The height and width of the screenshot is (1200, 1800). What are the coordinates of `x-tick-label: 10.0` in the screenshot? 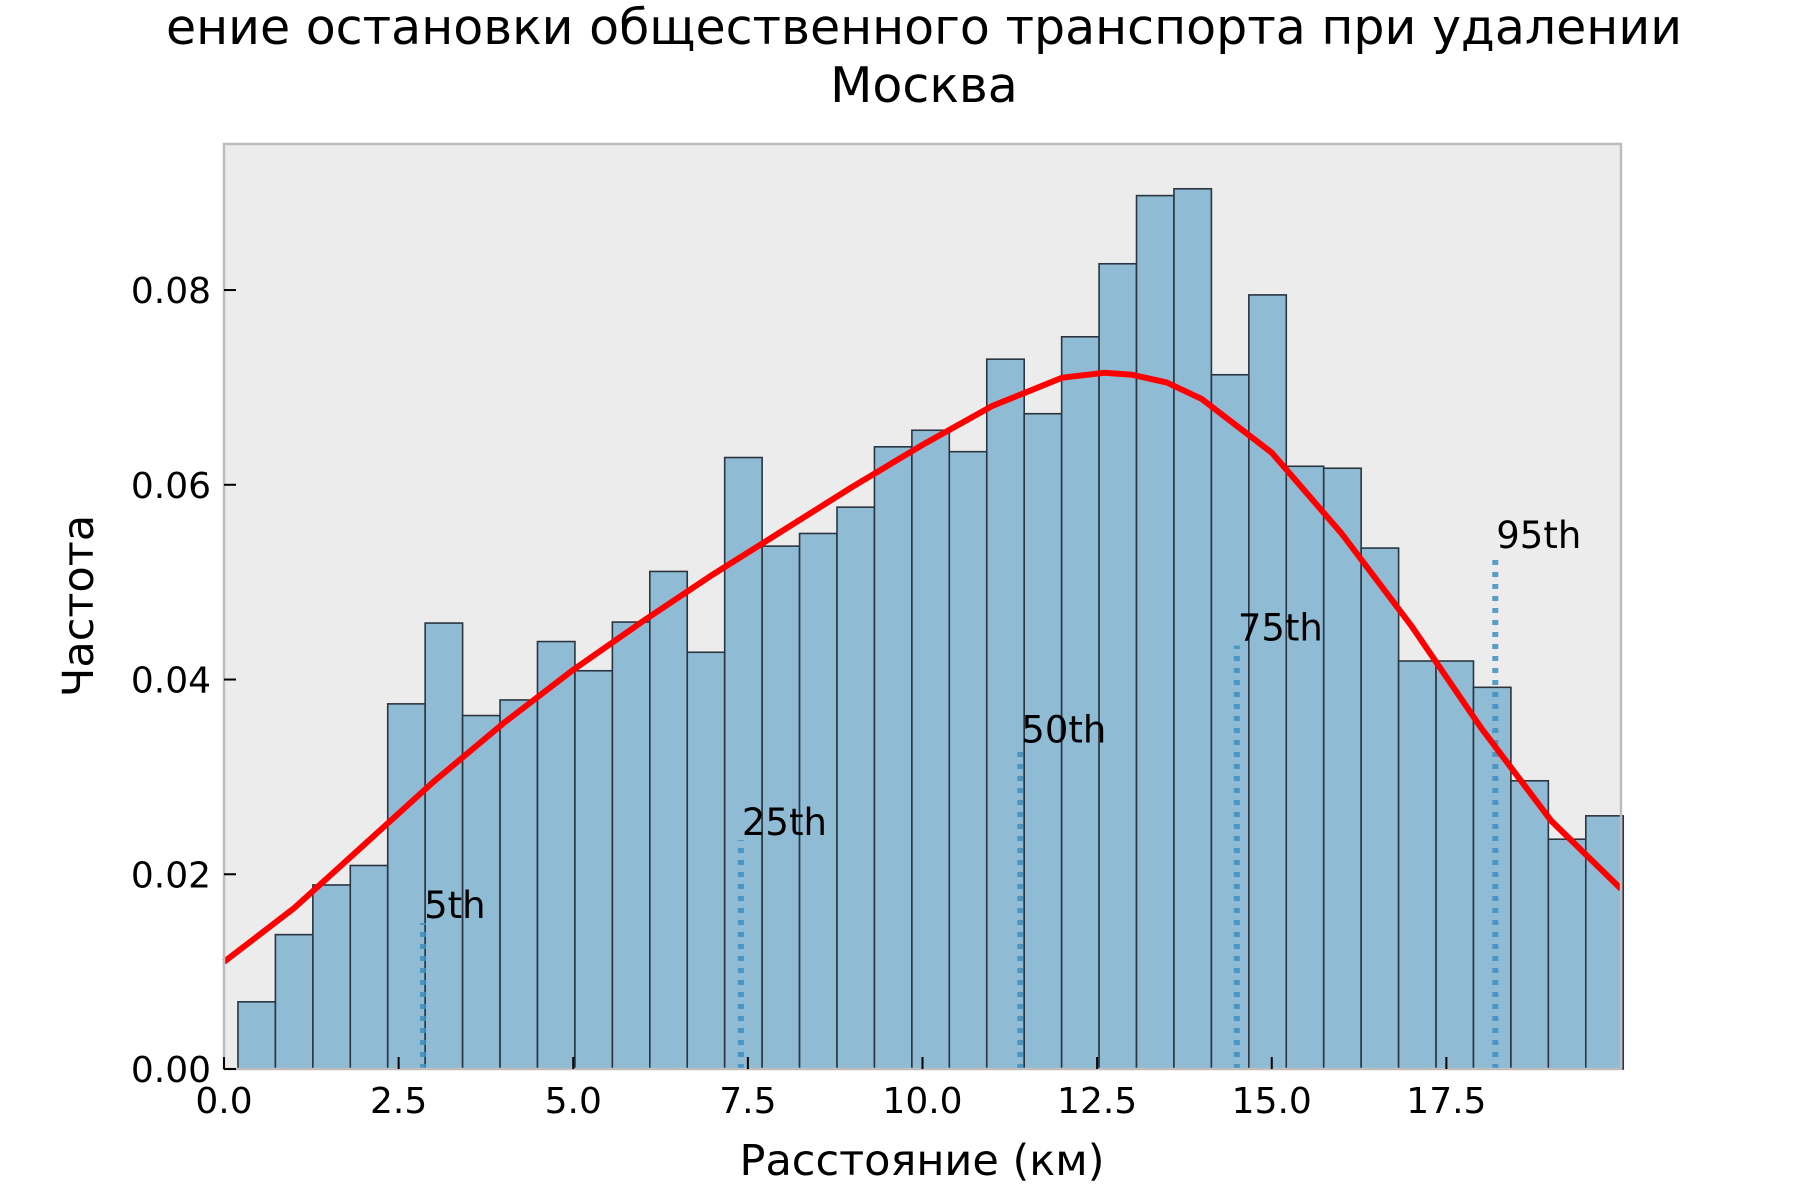 It's located at (922, 1101).